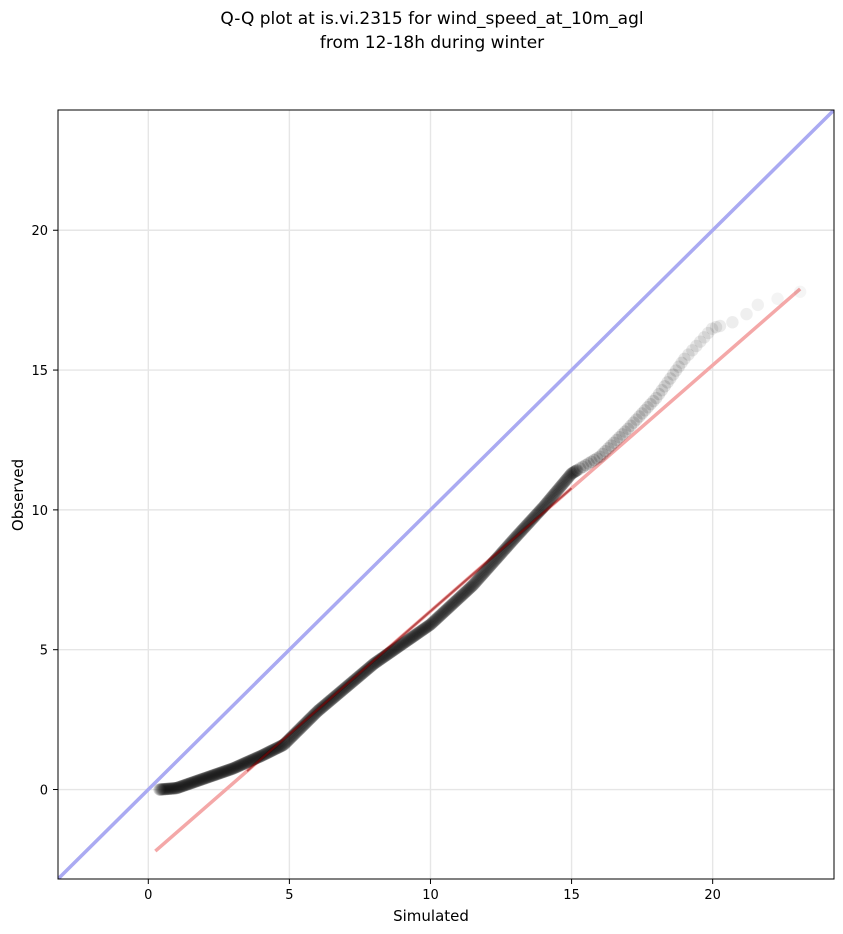 Image resolution: width=843 pixels, height=934 pixels. What do you see at coordinates (432, 43) in the screenshot?
I see `chart-title-line-2: from 12-18h during winter` at bounding box center [432, 43].